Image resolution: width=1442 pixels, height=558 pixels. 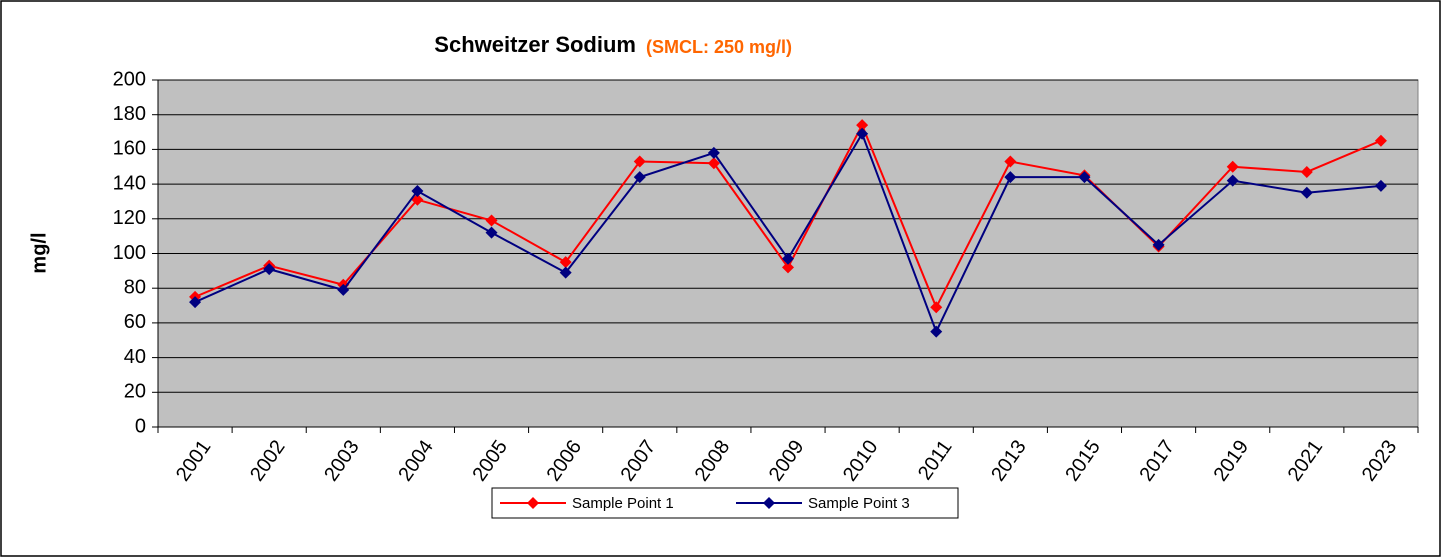 What do you see at coordinates (129, 218) in the screenshot?
I see `y-tick-label: 120` at bounding box center [129, 218].